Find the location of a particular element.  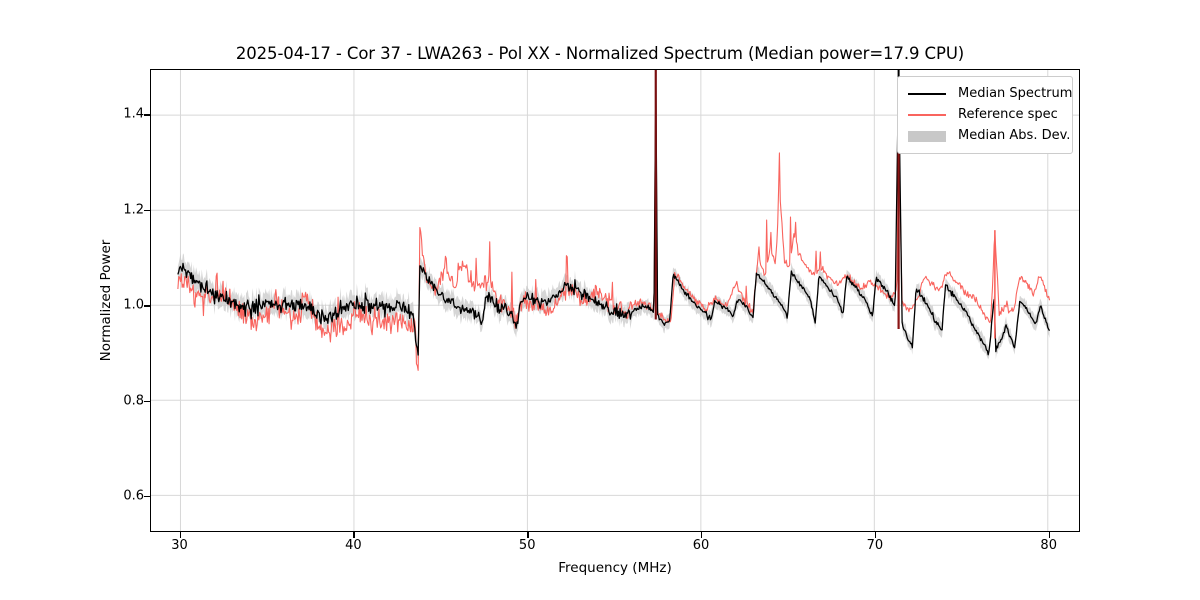

y-tick-label: 0.6 is located at coordinates (133, 496).